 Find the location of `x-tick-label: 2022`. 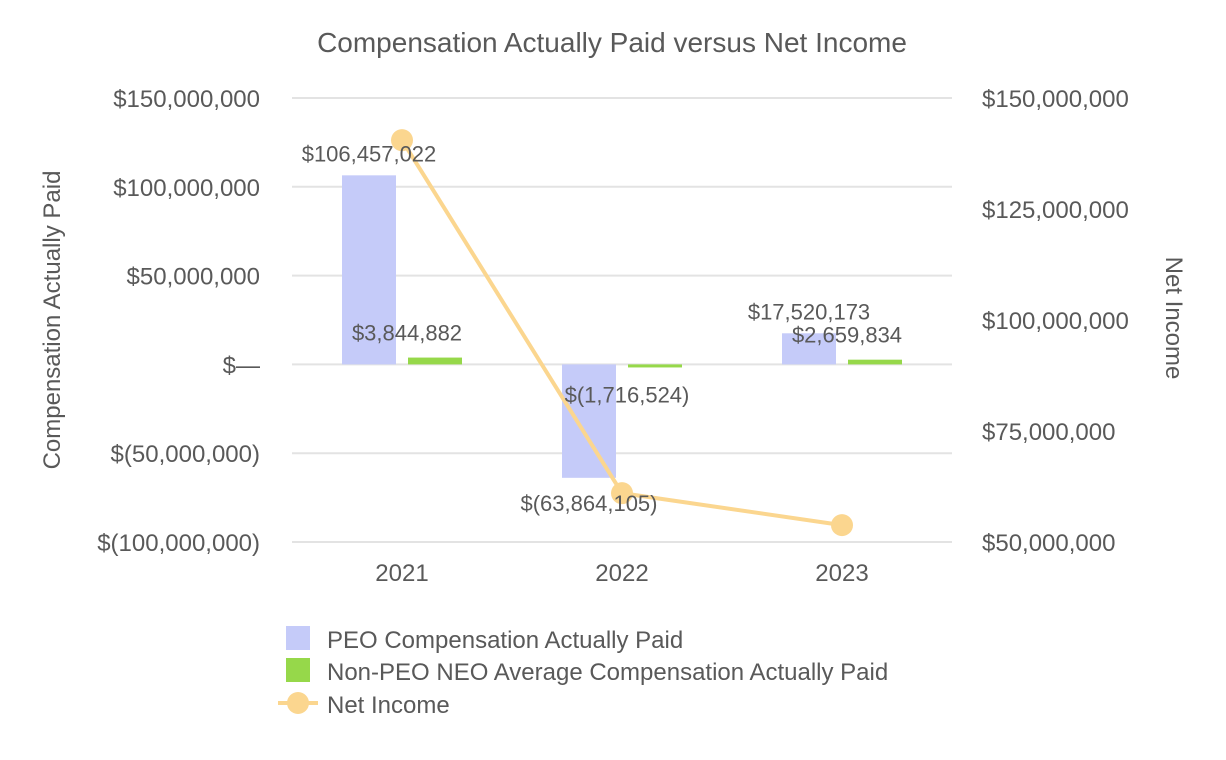

x-tick-label: 2022 is located at coordinates (621, 573).